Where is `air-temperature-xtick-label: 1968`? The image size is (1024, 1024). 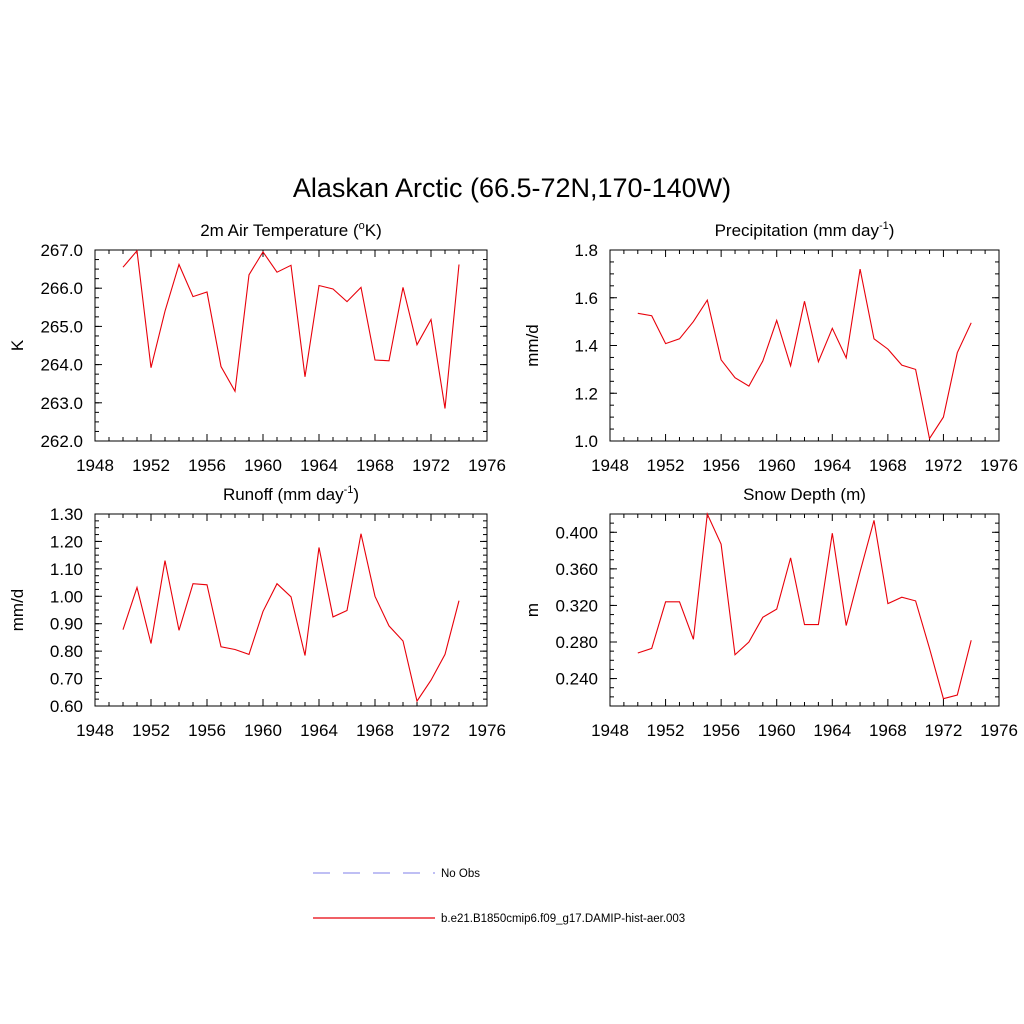
air-temperature-xtick-label: 1968 is located at coordinates (375, 465).